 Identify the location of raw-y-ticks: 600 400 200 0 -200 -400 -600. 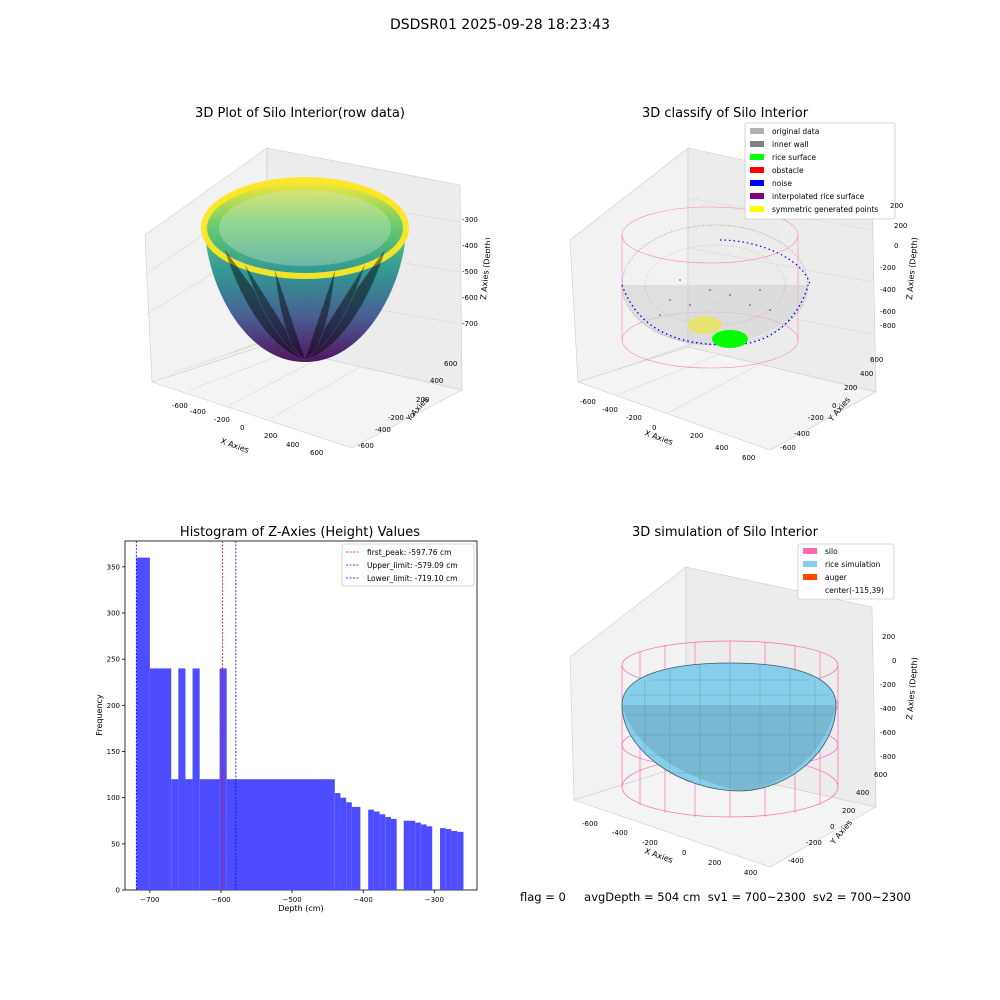
(407, 405).